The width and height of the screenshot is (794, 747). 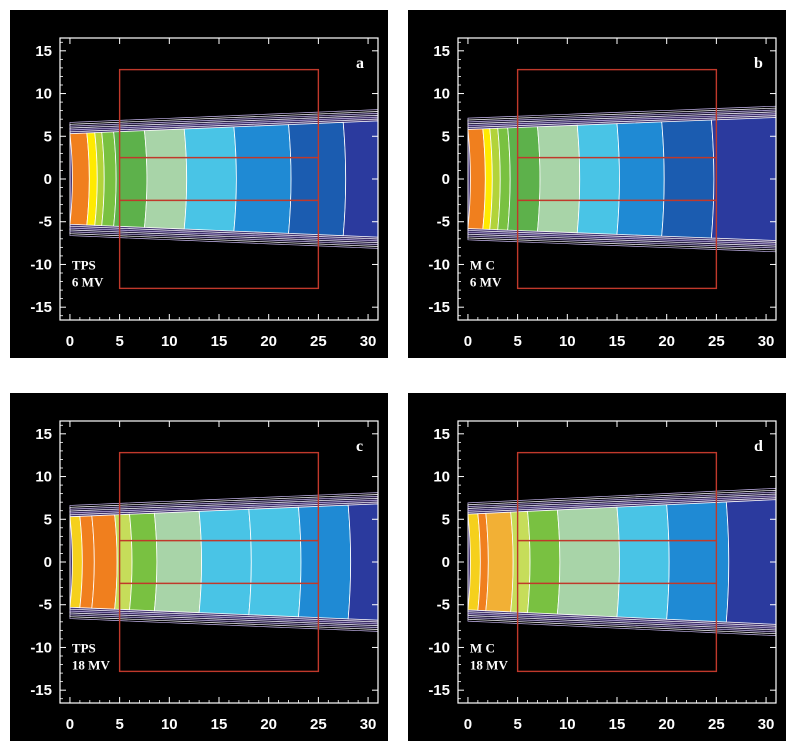 I want to click on panel-letter: a, so click(x=360, y=63).